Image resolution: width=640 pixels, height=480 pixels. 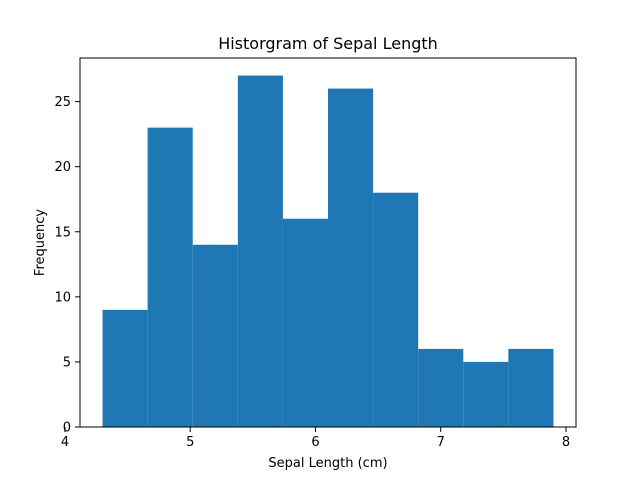 I want to click on x-tick-label: 8, so click(x=566, y=442).